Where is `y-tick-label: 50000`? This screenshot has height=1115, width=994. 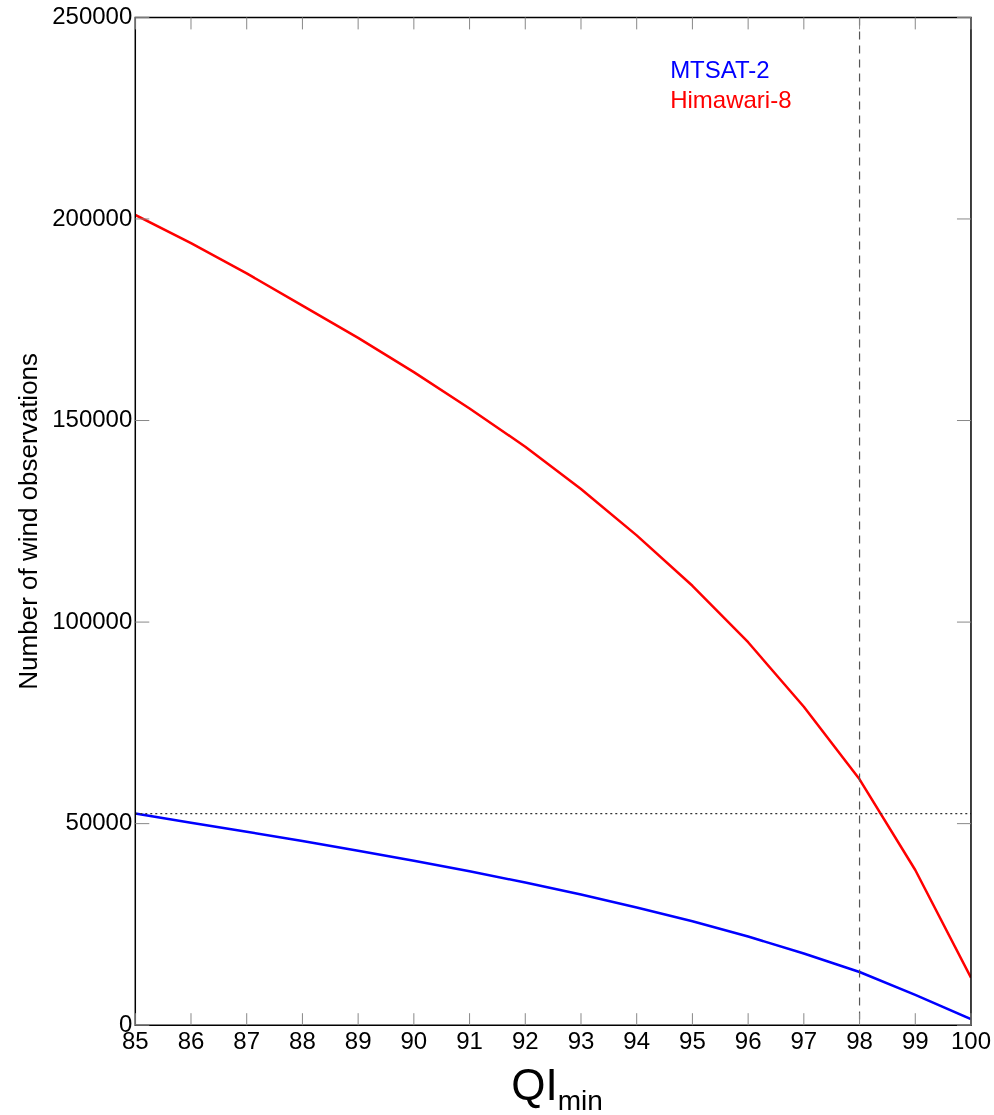
y-tick-label: 50000 is located at coordinates (99, 822).